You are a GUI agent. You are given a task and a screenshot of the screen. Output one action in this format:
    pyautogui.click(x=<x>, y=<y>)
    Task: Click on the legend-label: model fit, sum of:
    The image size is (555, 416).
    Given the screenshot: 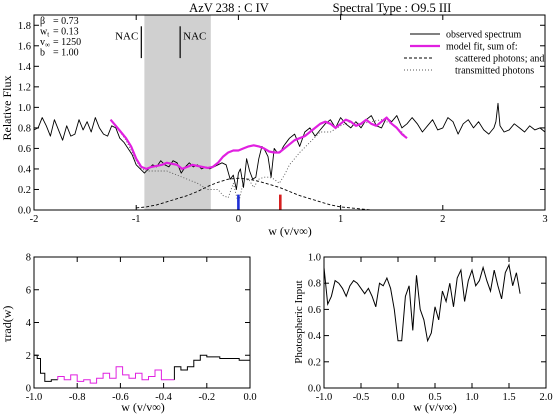 What is the action you would take?
    pyautogui.click(x=482, y=47)
    